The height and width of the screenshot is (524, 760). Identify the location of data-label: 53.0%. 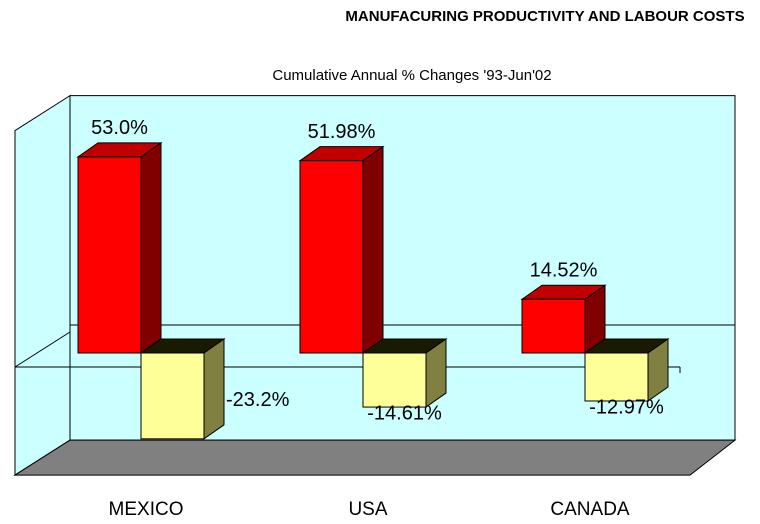
(119, 128).